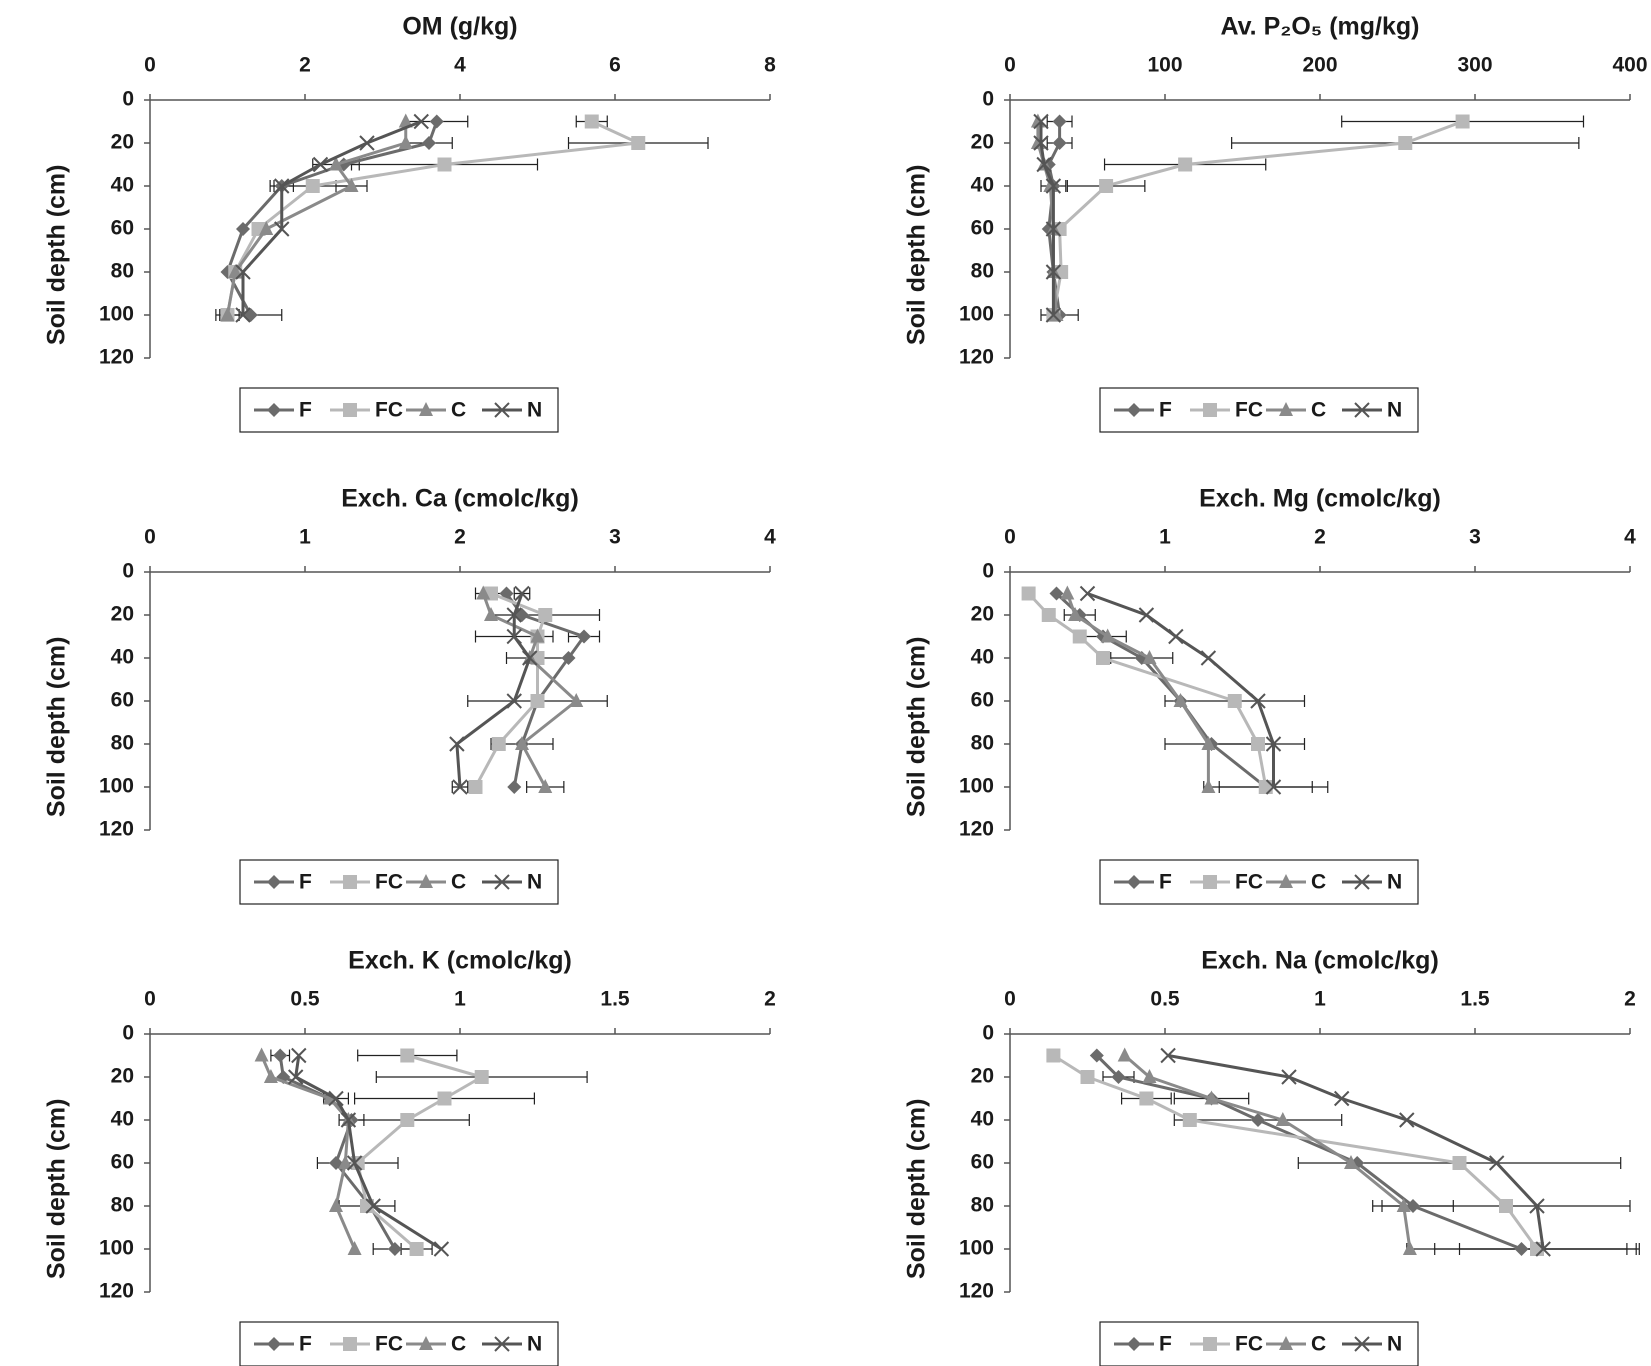 The width and height of the screenshot is (1651, 1366). What do you see at coordinates (1320, 27) in the screenshot?
I see `chart-title: Av. P₂O₅ (mg/kg)` at bounding box center [1320, 27].